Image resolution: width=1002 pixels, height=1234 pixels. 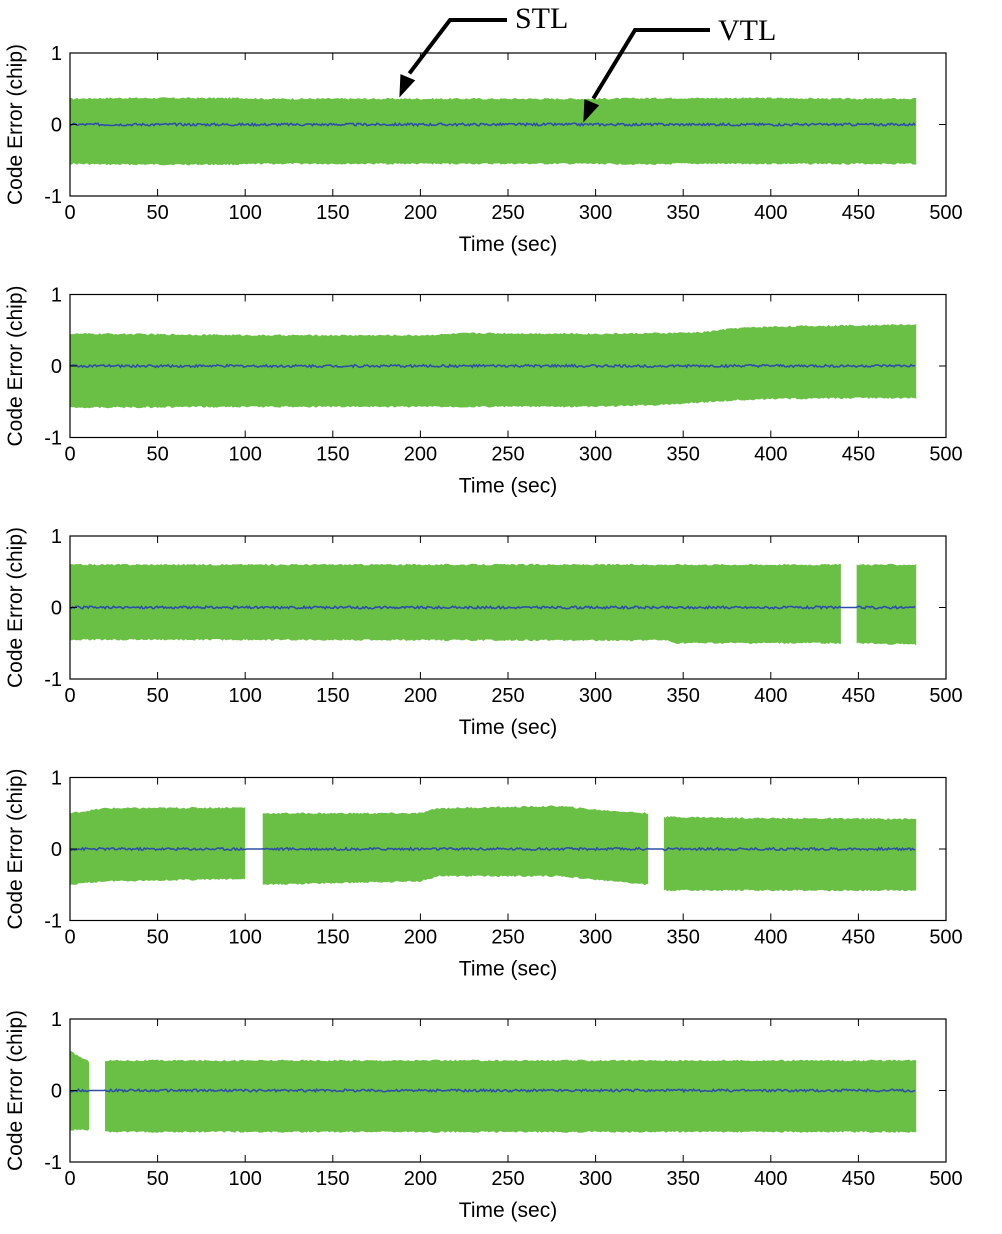 I want to click on annotation-leader-stl, so click(x=457, y=46).